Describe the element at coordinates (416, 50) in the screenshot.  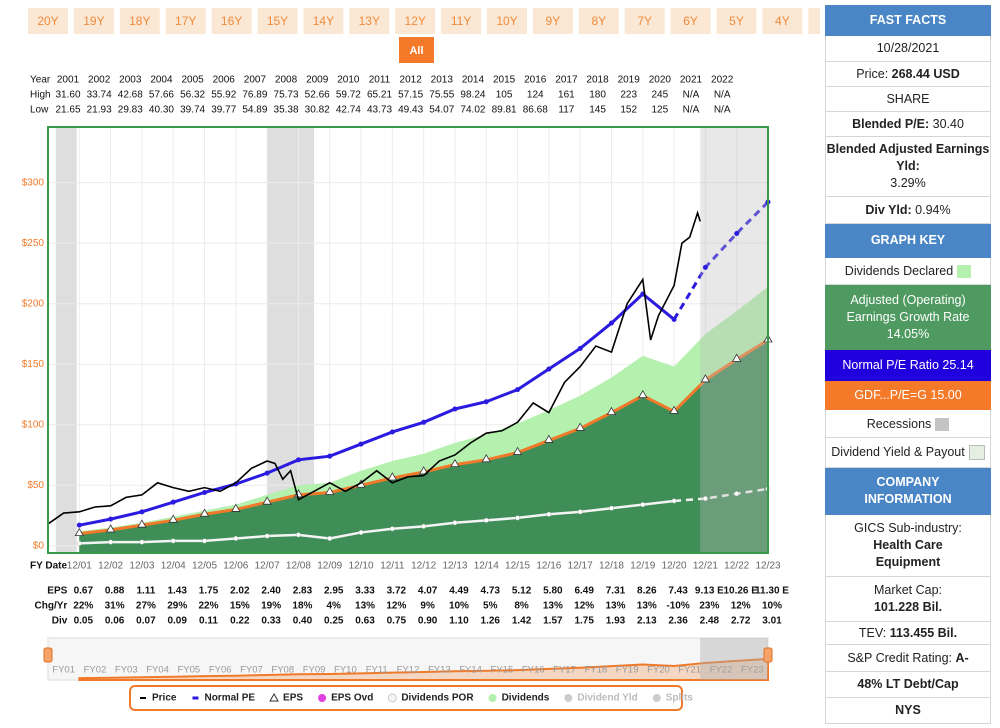
I see `all-button` at that location.